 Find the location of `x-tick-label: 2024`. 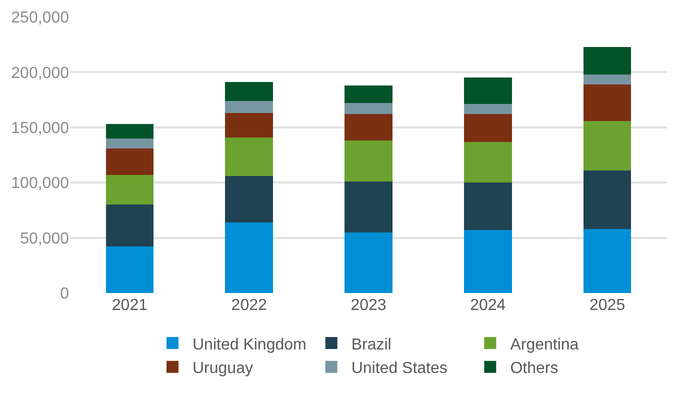

x-tick-label: 2024 is located at coordinates (488, 305).